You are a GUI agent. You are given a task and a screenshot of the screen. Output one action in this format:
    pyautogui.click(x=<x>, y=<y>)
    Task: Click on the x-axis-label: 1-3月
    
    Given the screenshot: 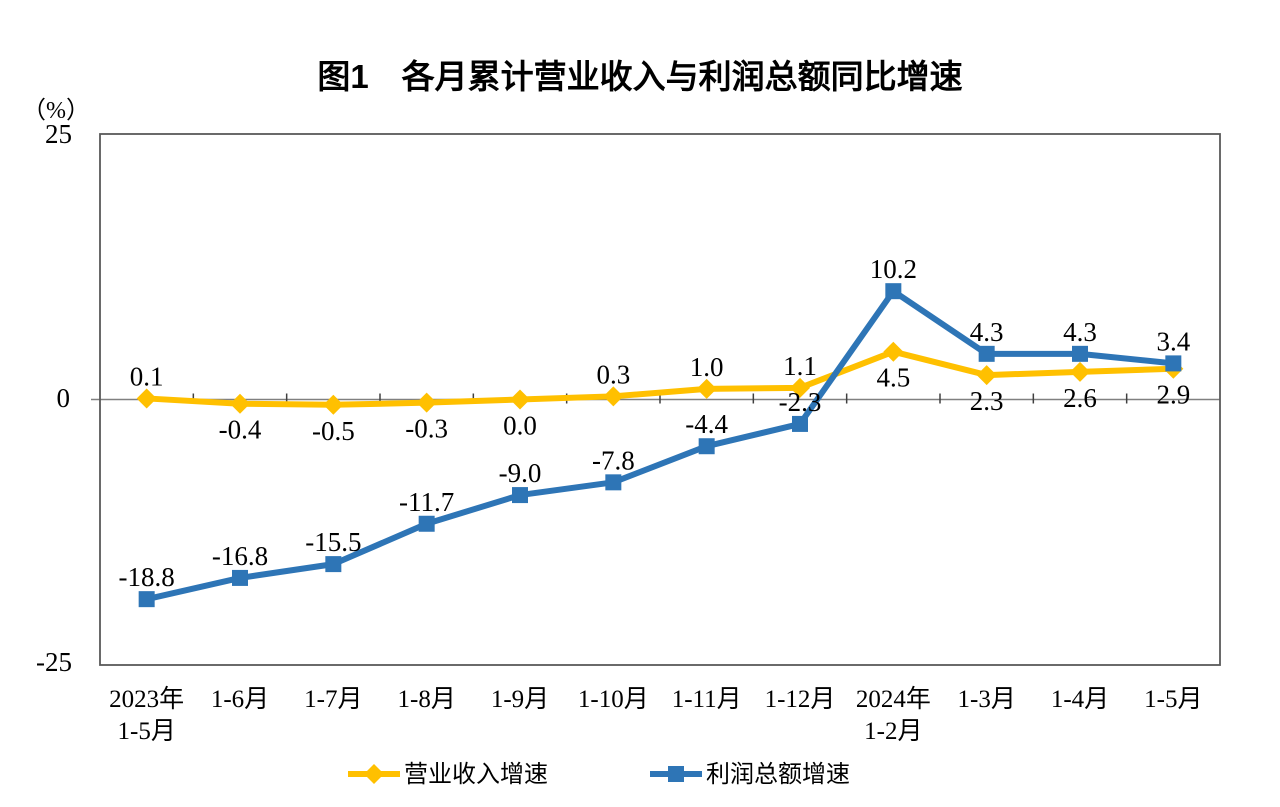 What is the action you would take?
    pyautogui.click(x=987, y=699)
    